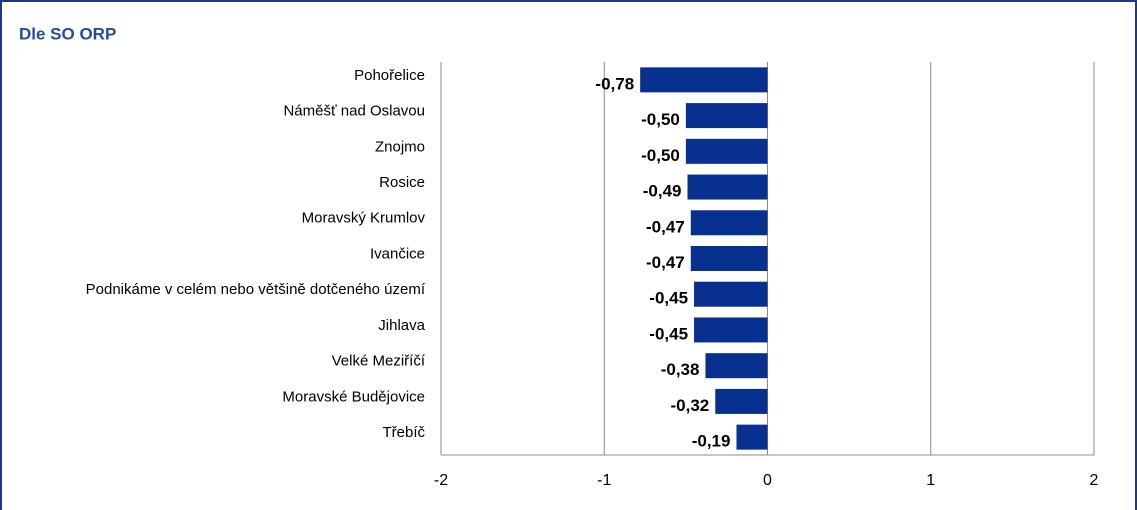 This screenshot has height=510, width=1137. Describe the element at coordinates (400, 146) in the screenshot. I see `y-tick-label: Znojmo` at that location.